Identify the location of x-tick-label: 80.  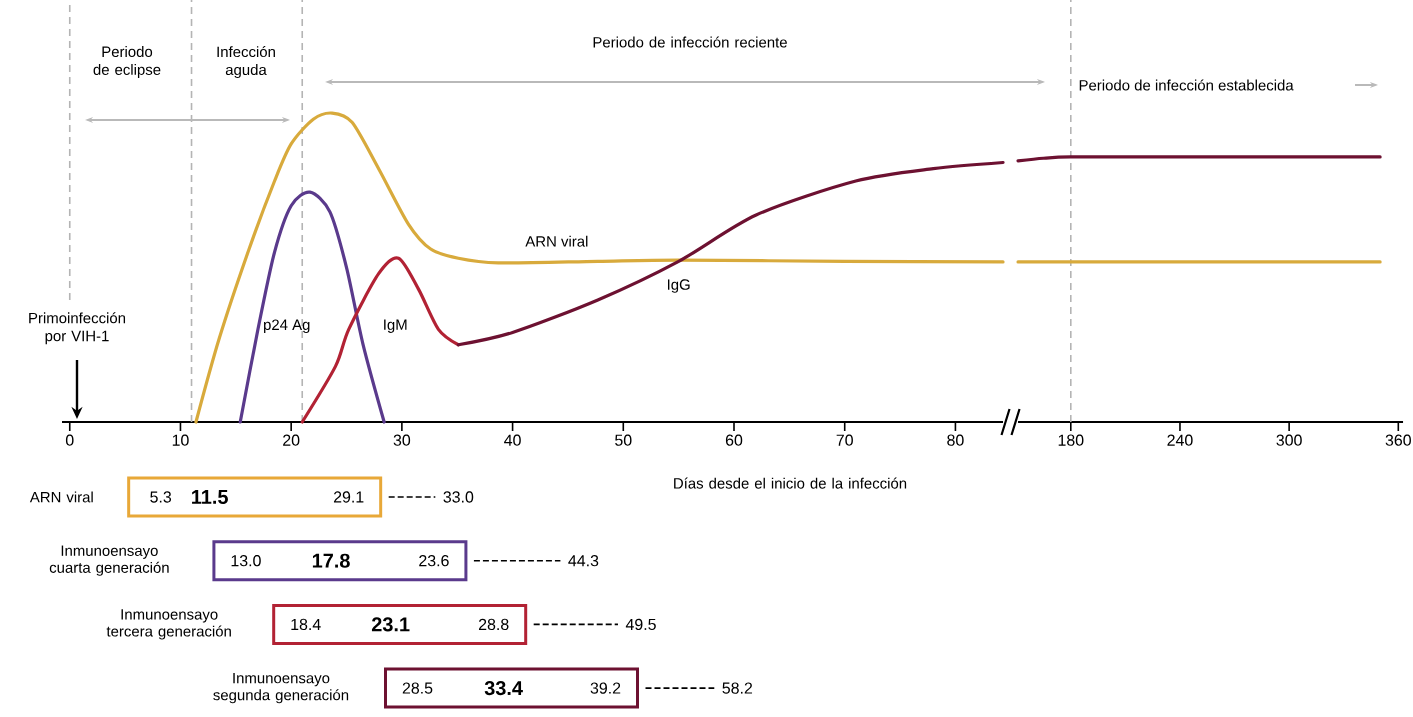
(955, 440).